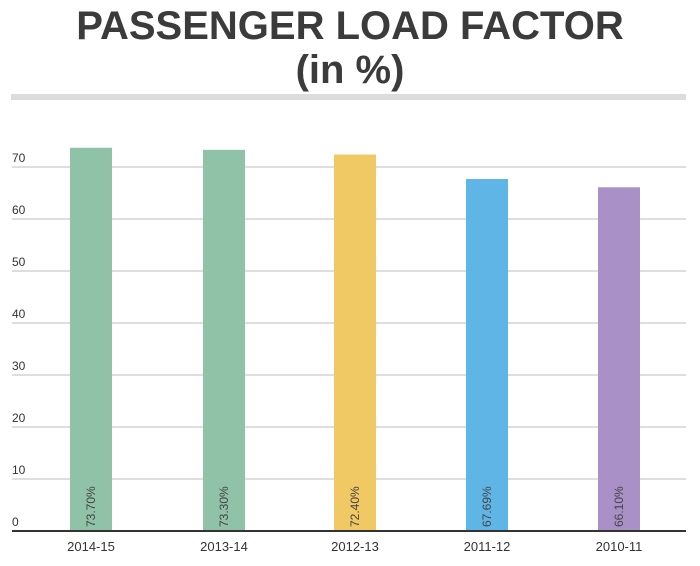  Describe the element at coordinates (224, 546) in the screenshot. I see `x-tick-label: 2013-14` at that location.